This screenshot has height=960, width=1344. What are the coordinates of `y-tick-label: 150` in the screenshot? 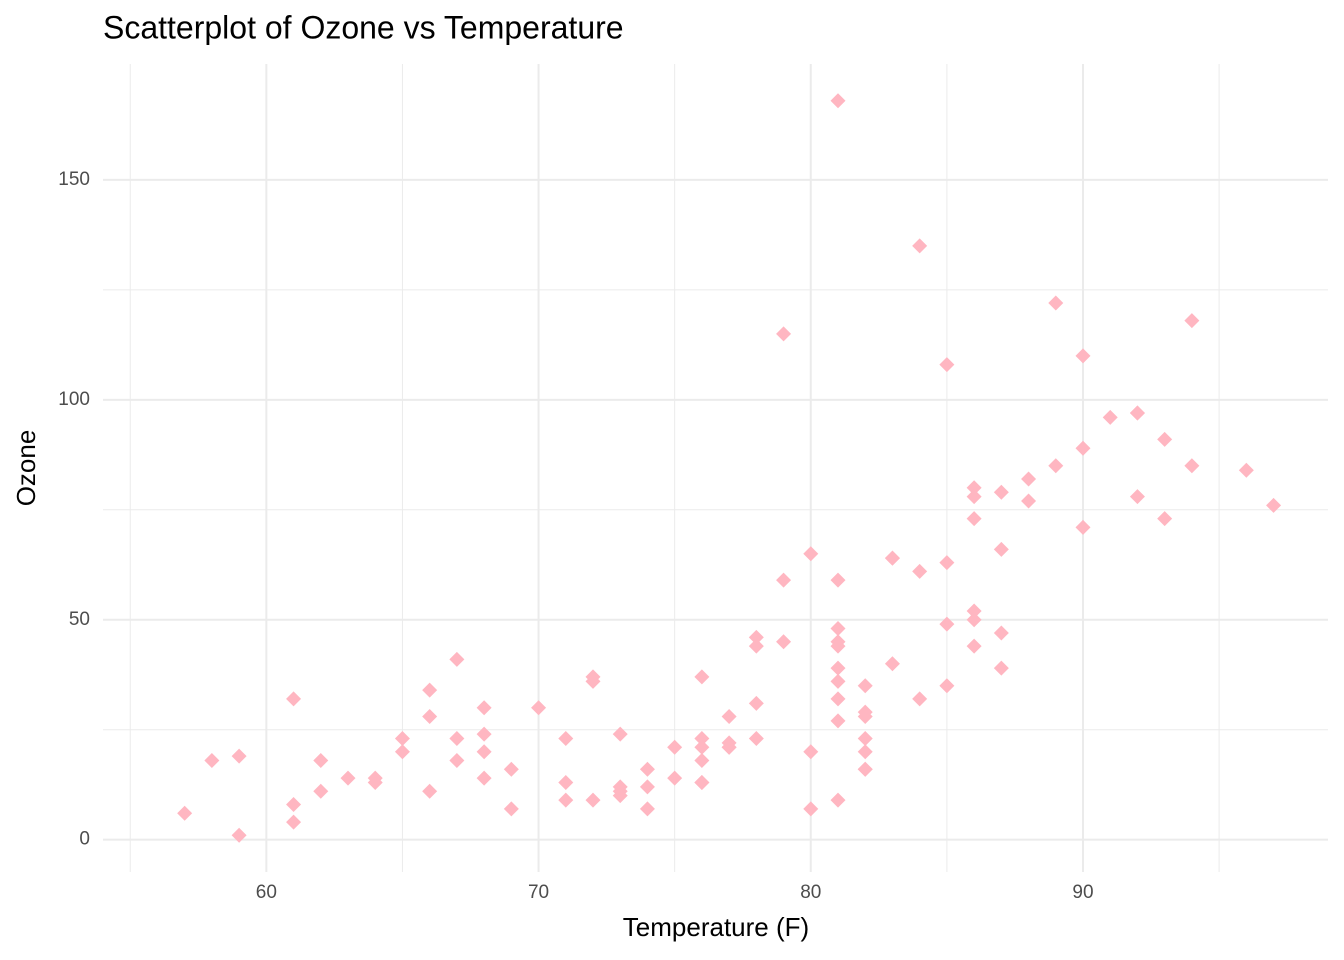 It's located at (74, 179).